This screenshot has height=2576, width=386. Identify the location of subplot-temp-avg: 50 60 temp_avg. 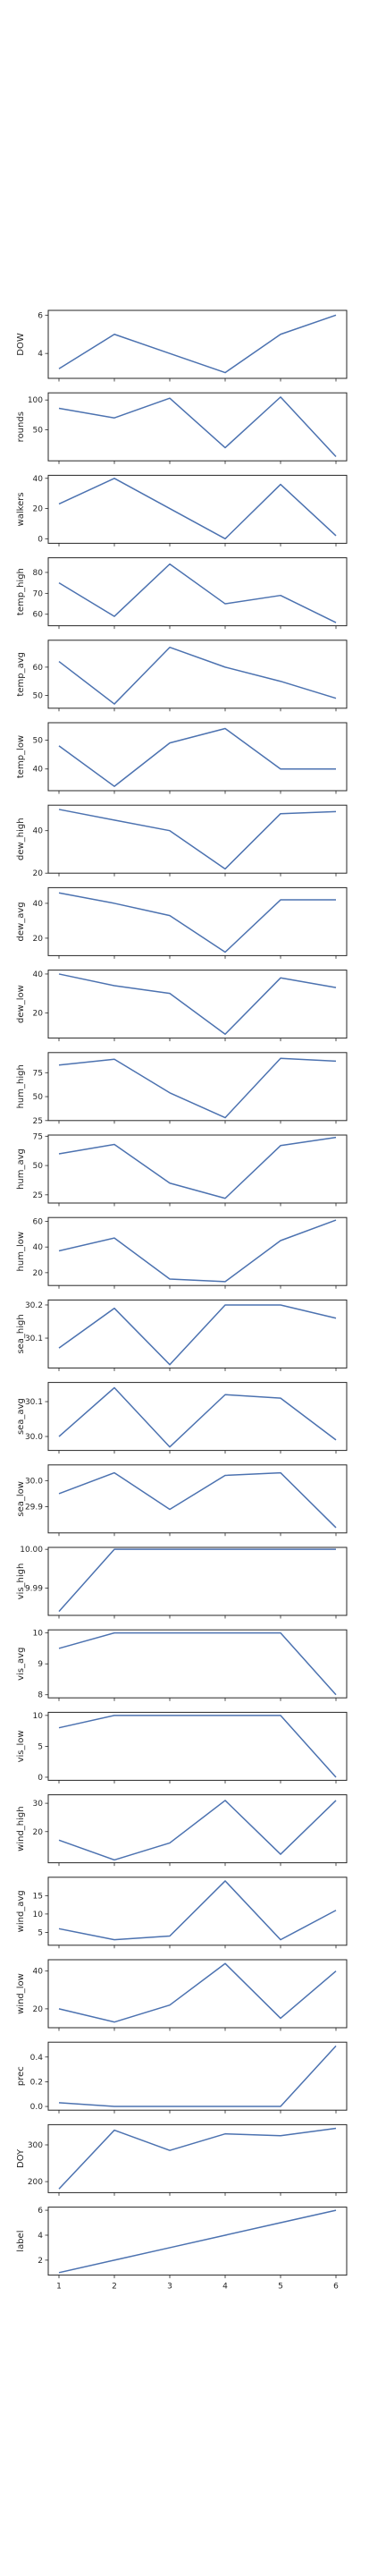
(182, 676).